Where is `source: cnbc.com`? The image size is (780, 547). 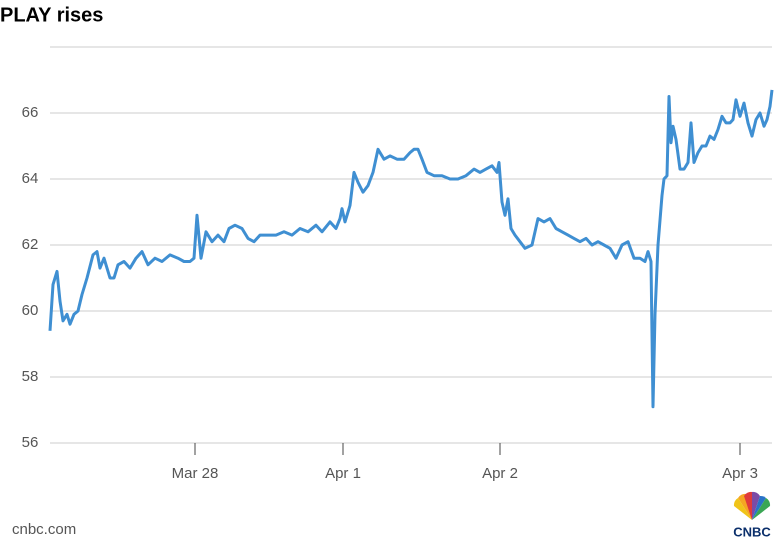 source: cnbc.com is located at coordinates (44, 529).